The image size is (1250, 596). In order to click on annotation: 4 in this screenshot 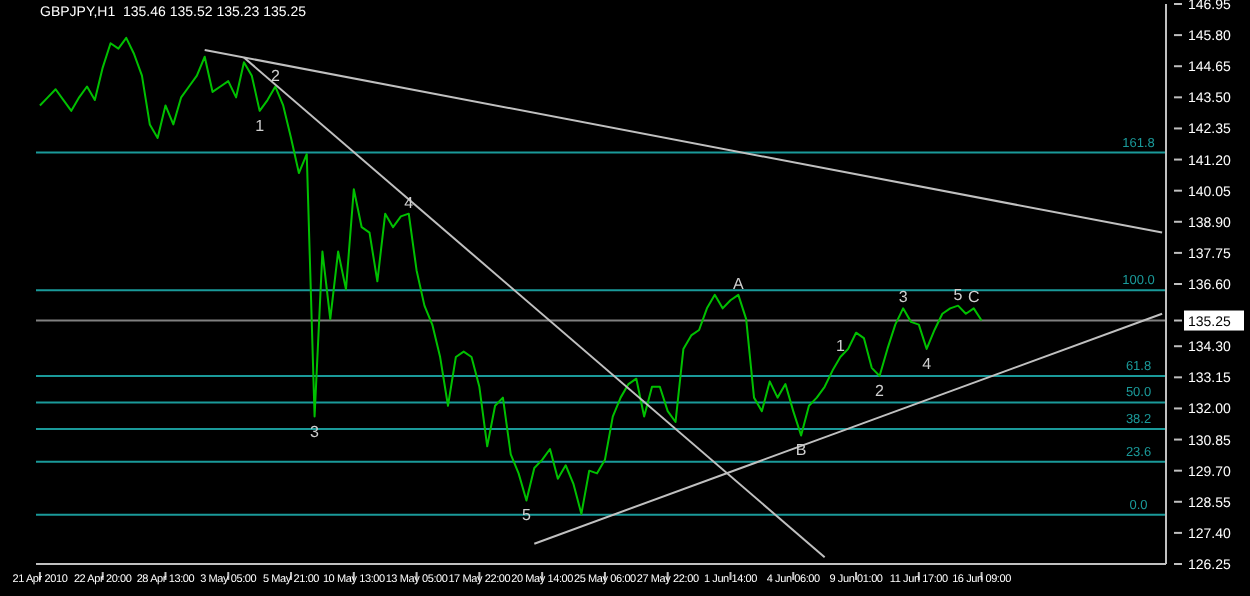, I will do `click(927, 363)`.